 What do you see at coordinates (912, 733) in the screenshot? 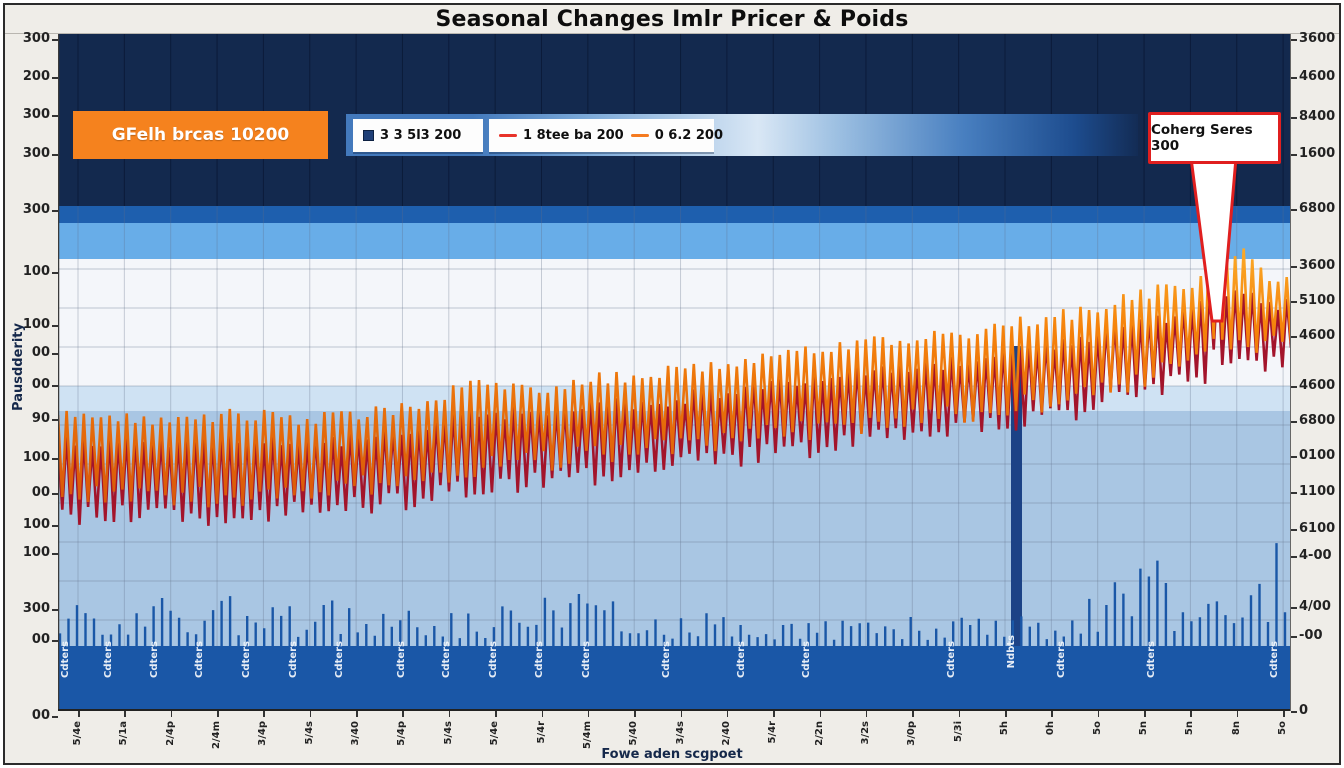
I see `x-axis-tick-label: 3/0p` at bounding box center [912, 733].